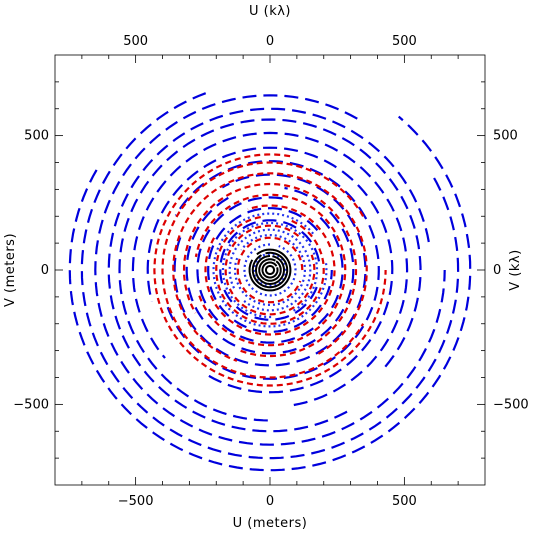  I want to click on x-tick-label: 500, so click(404, 501).